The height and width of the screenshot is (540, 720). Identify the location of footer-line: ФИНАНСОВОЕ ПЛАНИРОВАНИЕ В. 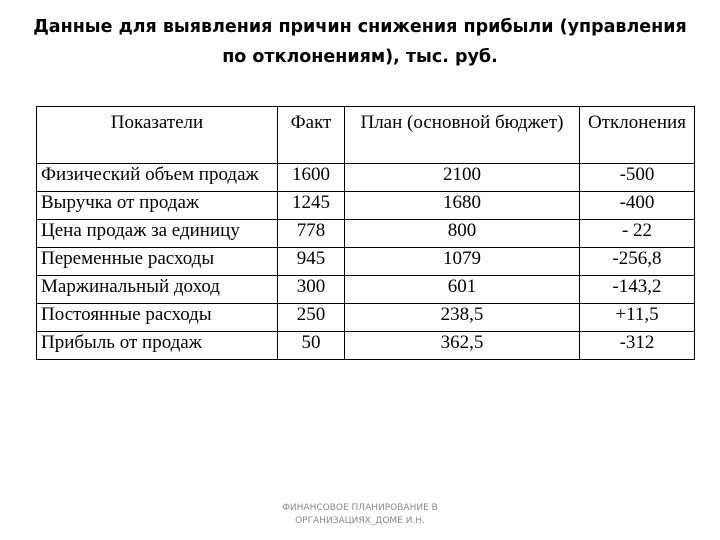
(360, 508).